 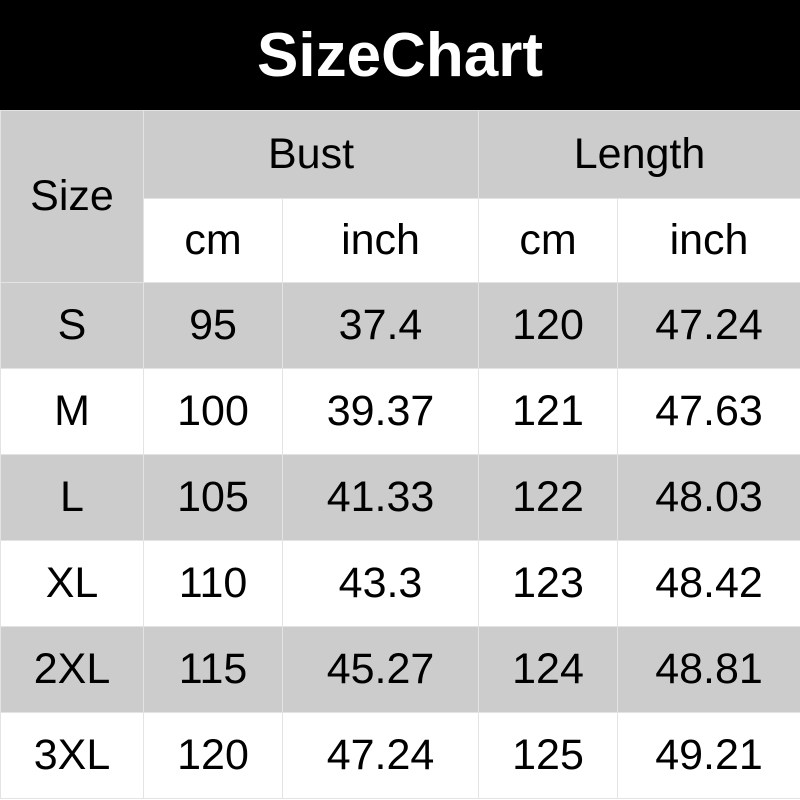 I want to click on header-size: Size, so click(x=72, y=196).